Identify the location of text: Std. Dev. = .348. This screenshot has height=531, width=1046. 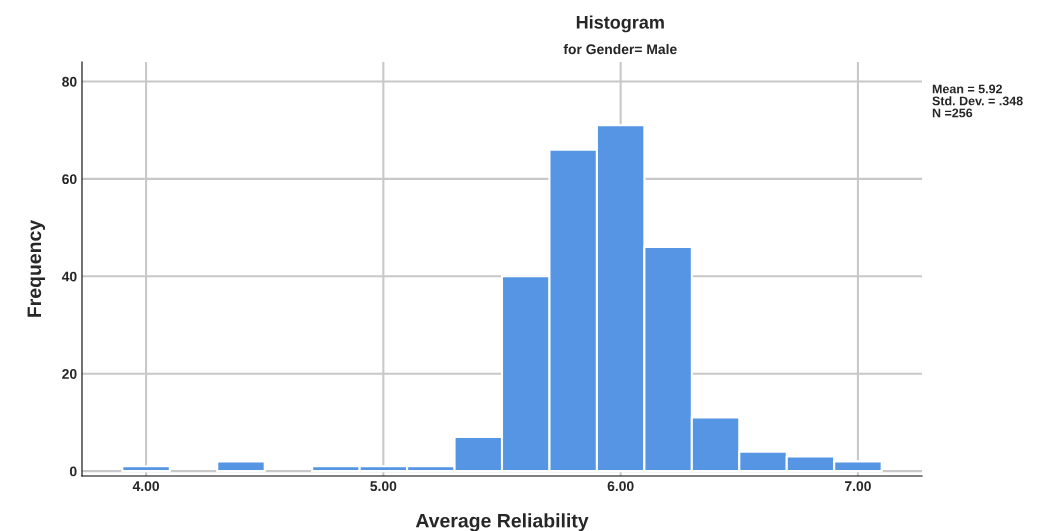
(977, 101).